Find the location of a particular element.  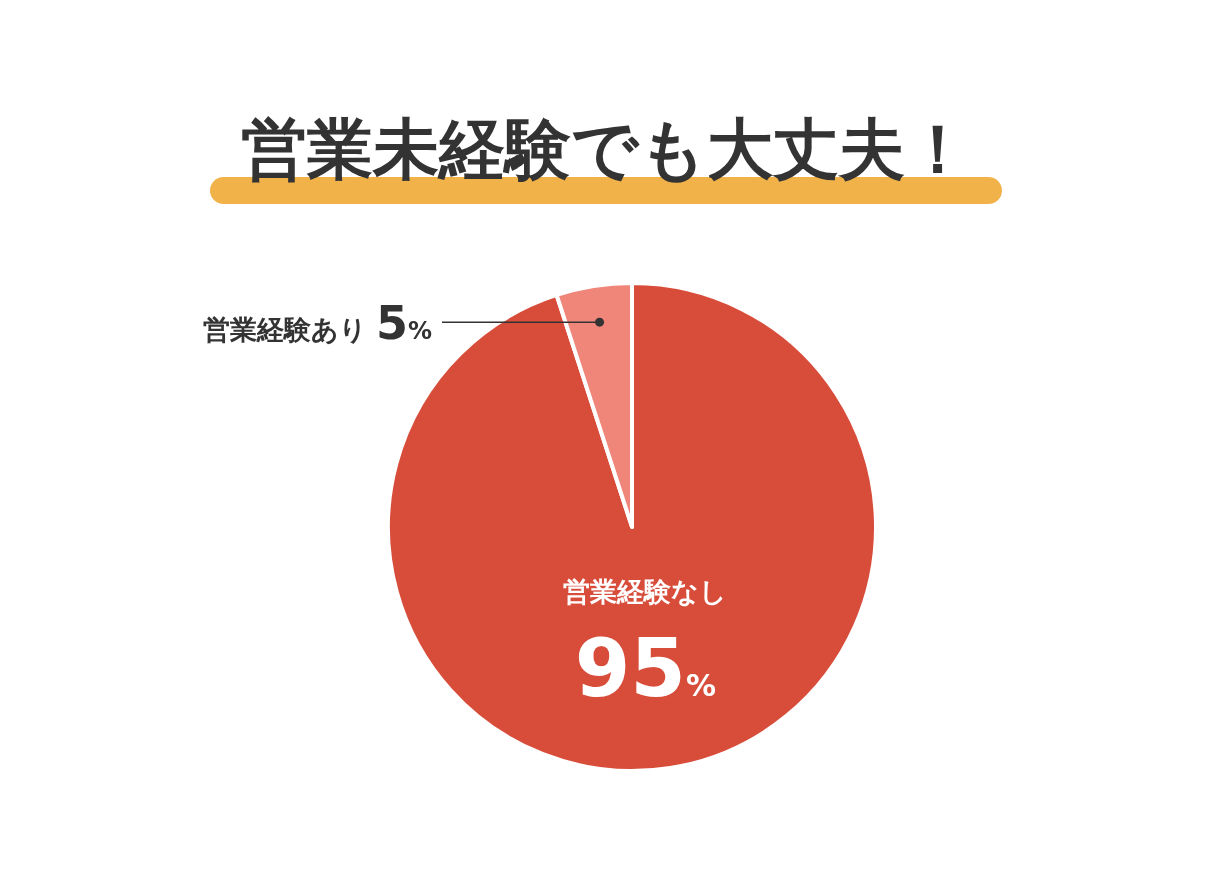

slice-label: 営業経験なし is located at coordinates (645, 592).